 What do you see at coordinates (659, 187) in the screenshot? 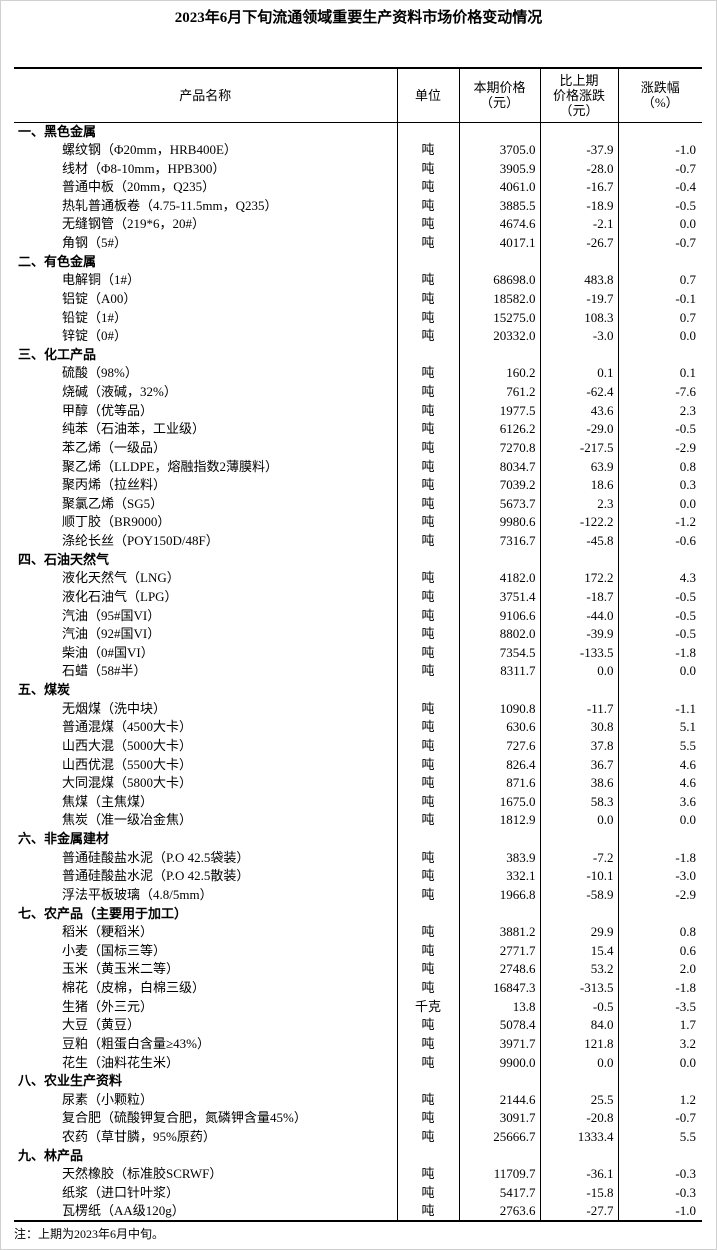
I see `change-percent-cell: -0.4` at bounding box center [659, 187].